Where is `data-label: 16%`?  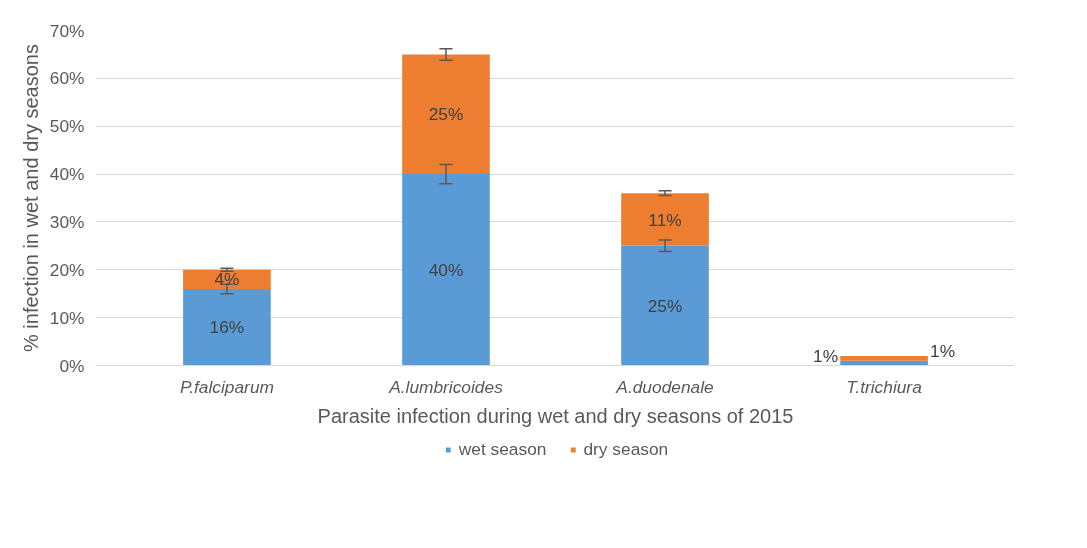 data-label: 16% is located at coordinates (227, 327).